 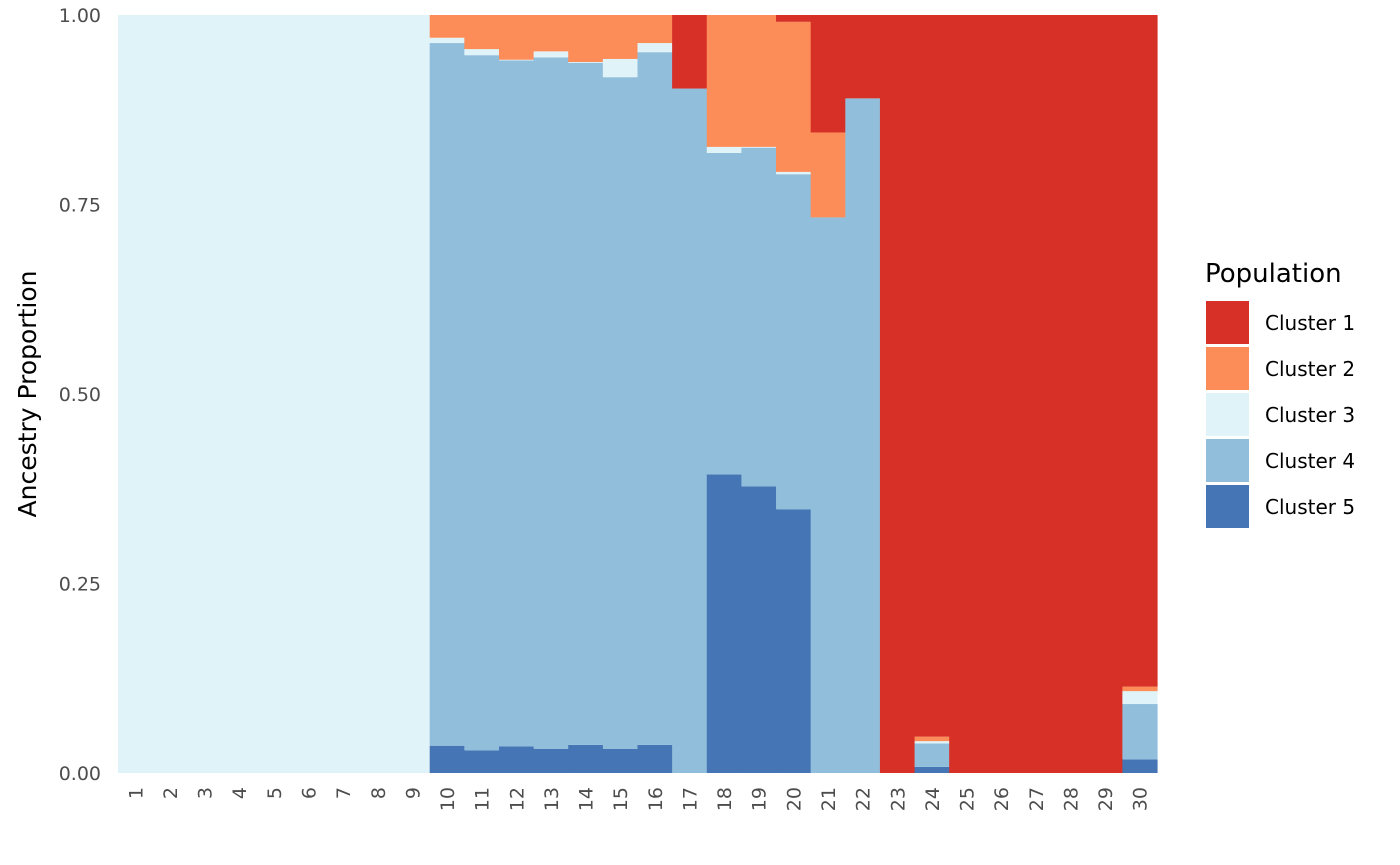 What do you see at coordinates (27, 394) in the screenshot?
I see `y-axis-label: Ancestry Proportion` at bounding box center [27, 394].